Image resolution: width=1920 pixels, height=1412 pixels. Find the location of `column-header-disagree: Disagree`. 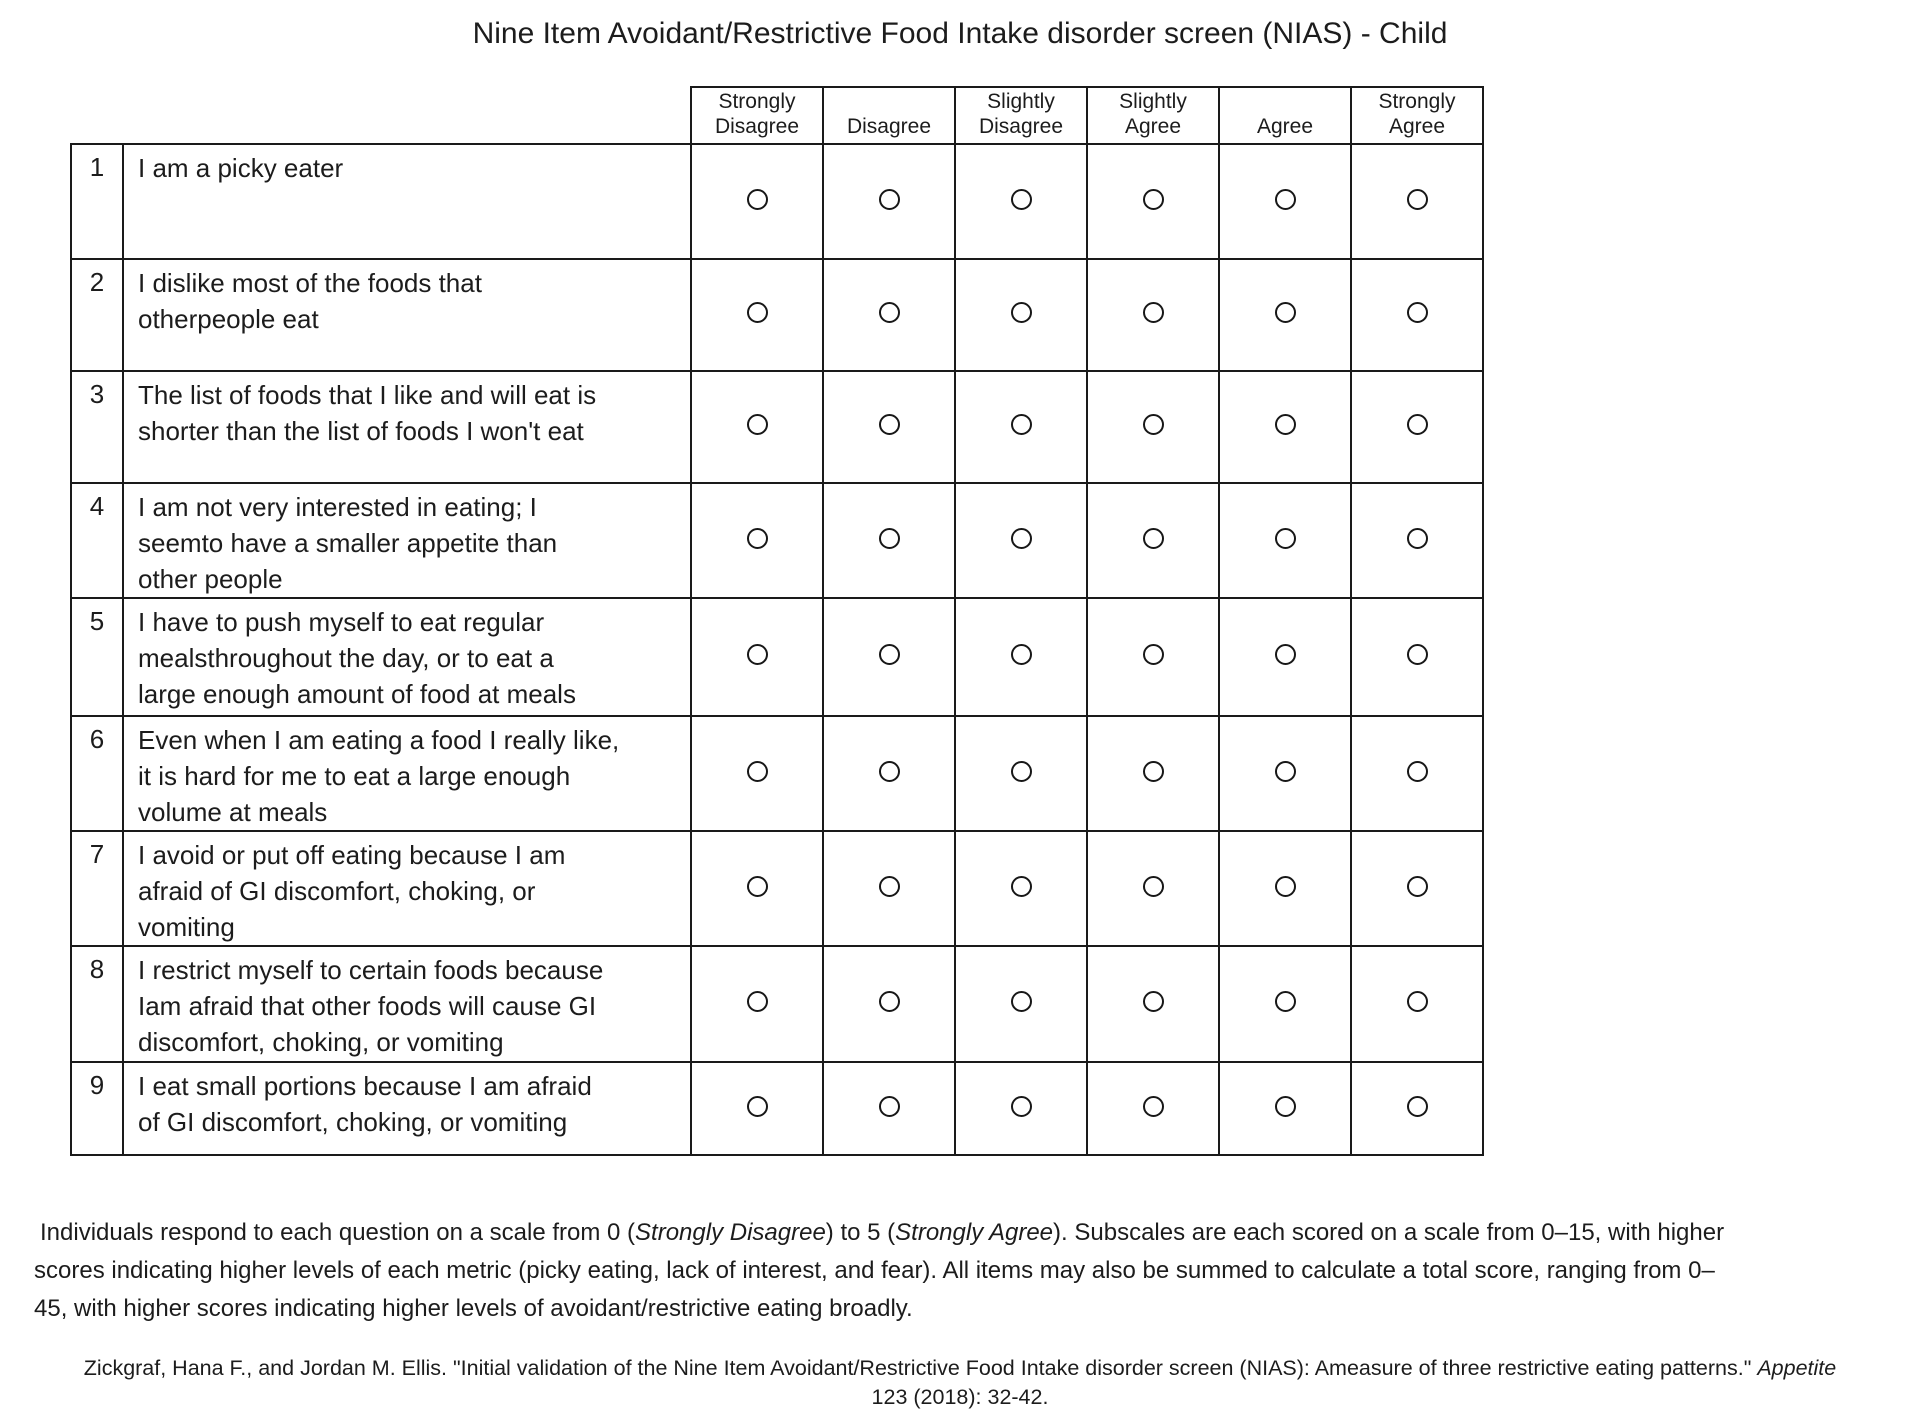

column-header-disagree: Disagree is located at coordinates (889, 115).